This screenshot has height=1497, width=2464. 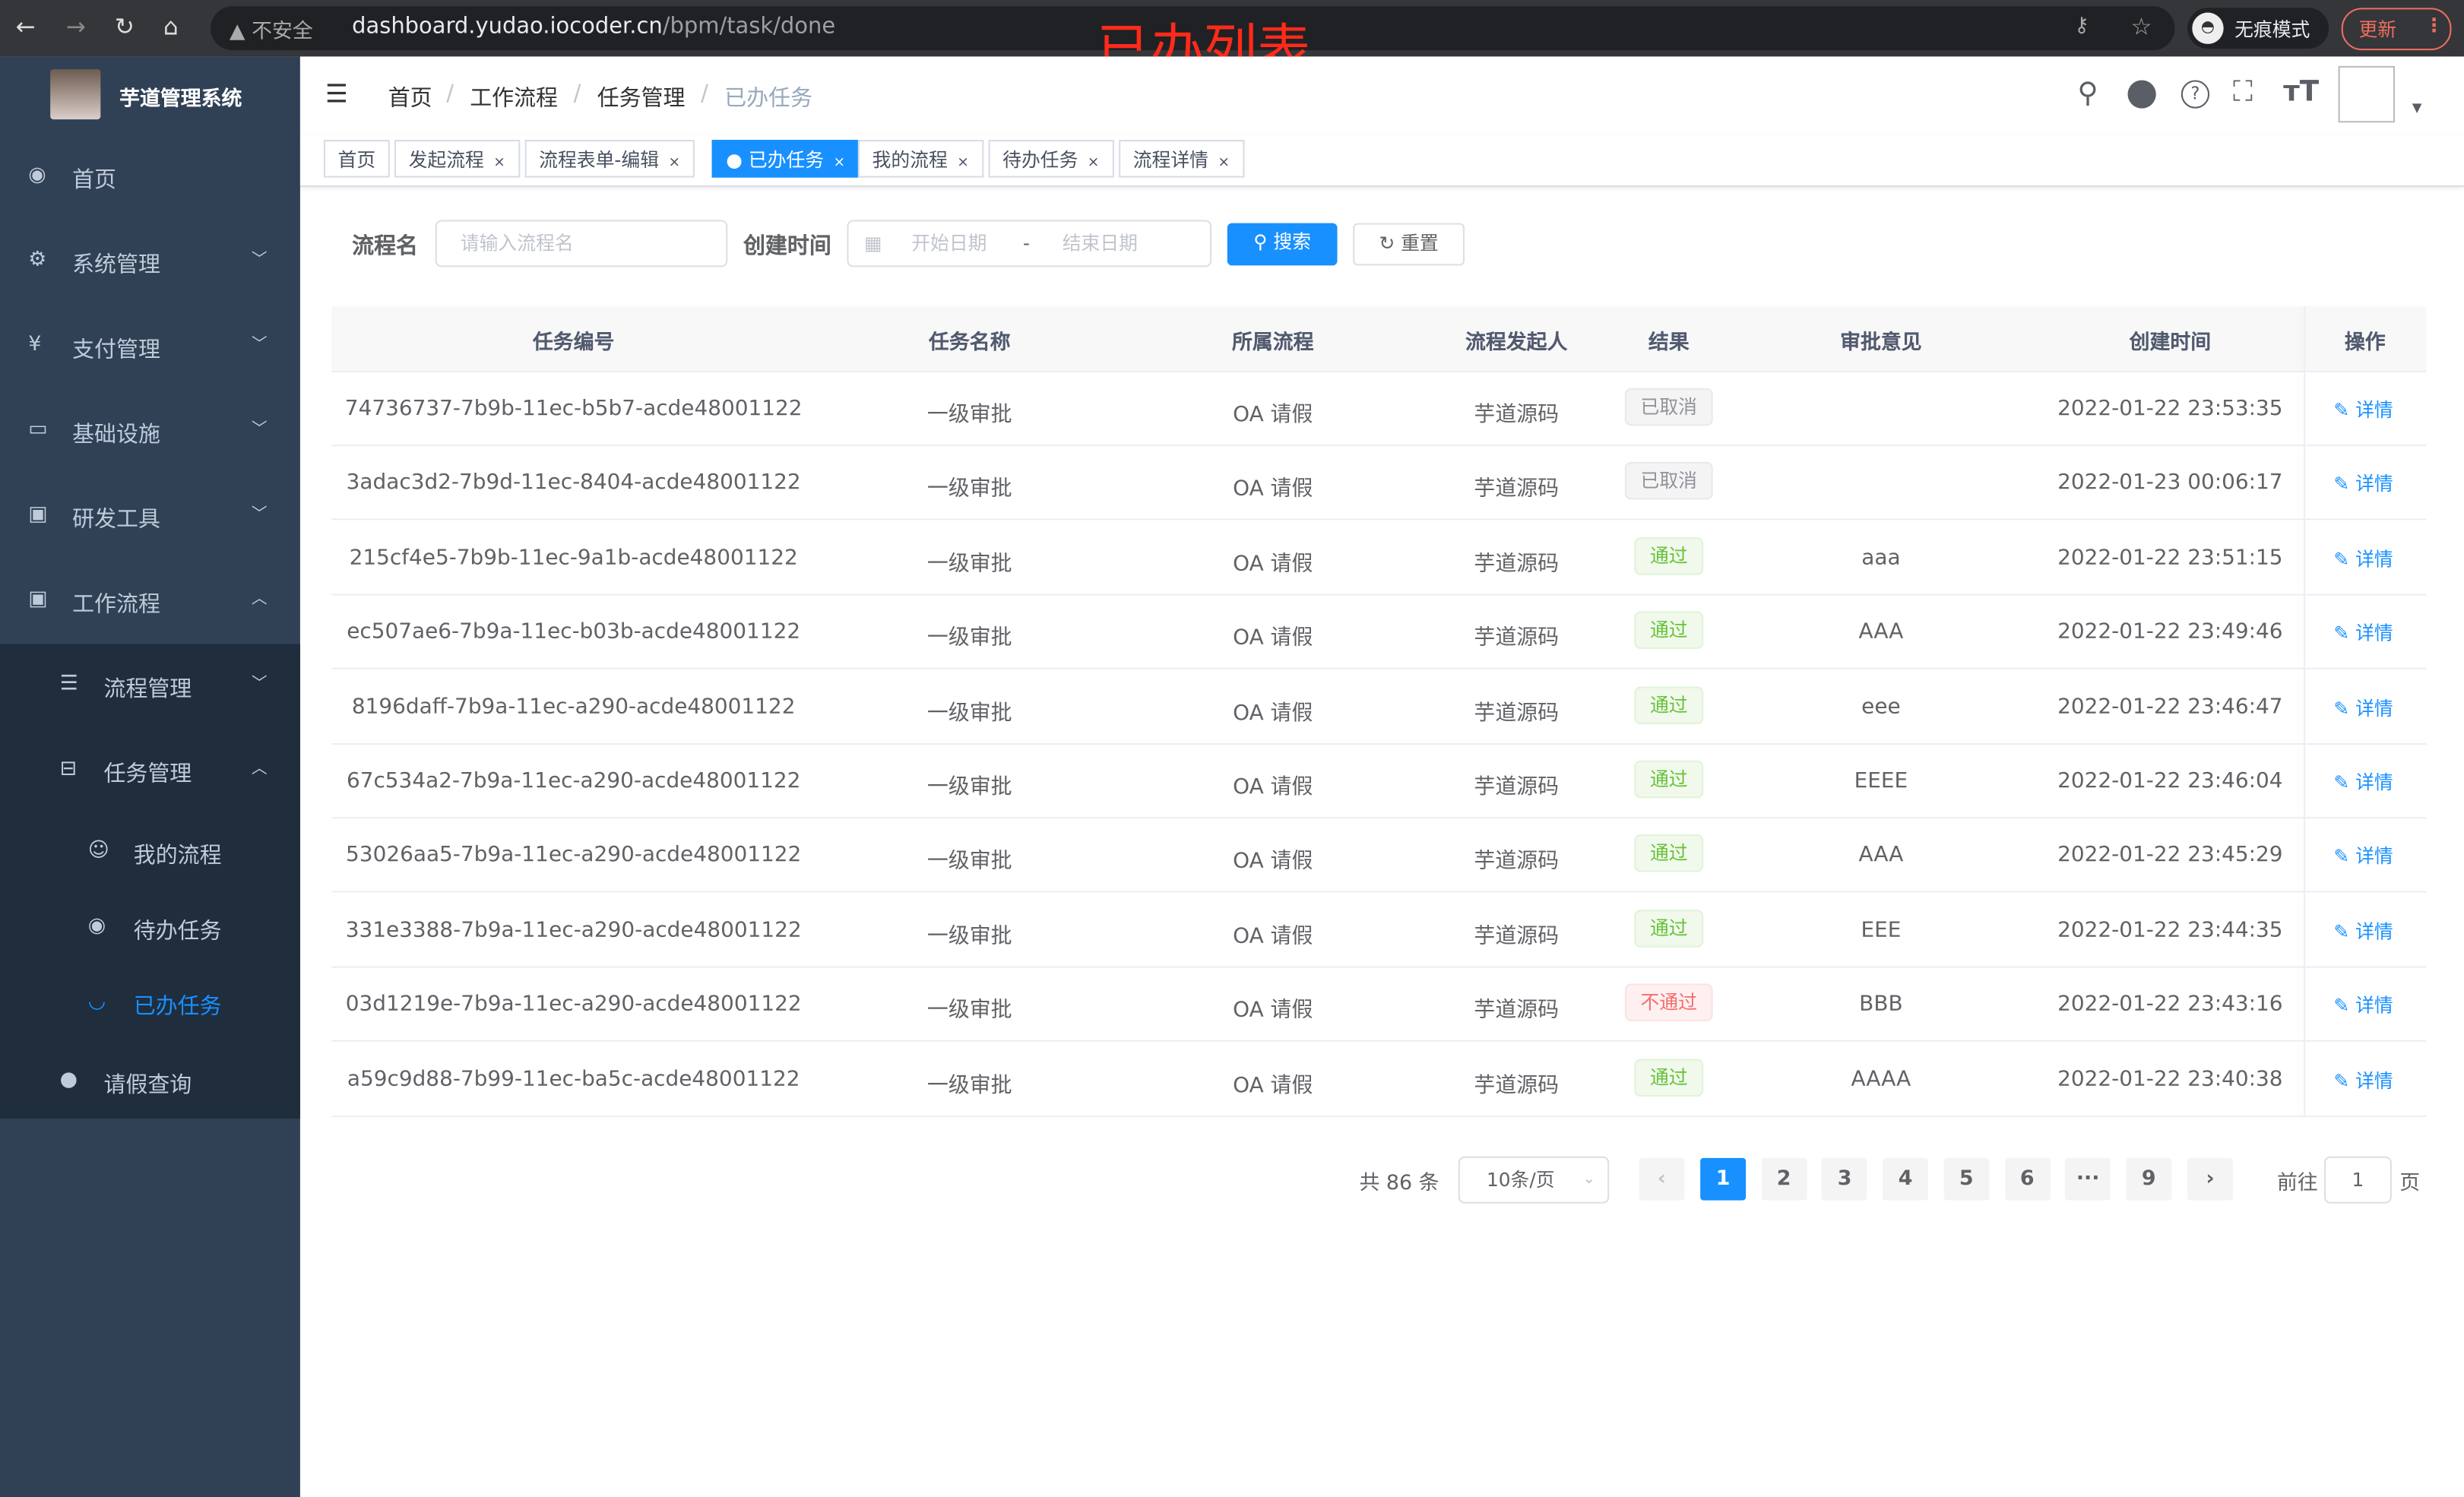 What do you see at coordinates (2170, 930) in the screenshot?
I see `cell-time: 2022-01-22 23:44:35` at bounding box center [2170, 930].